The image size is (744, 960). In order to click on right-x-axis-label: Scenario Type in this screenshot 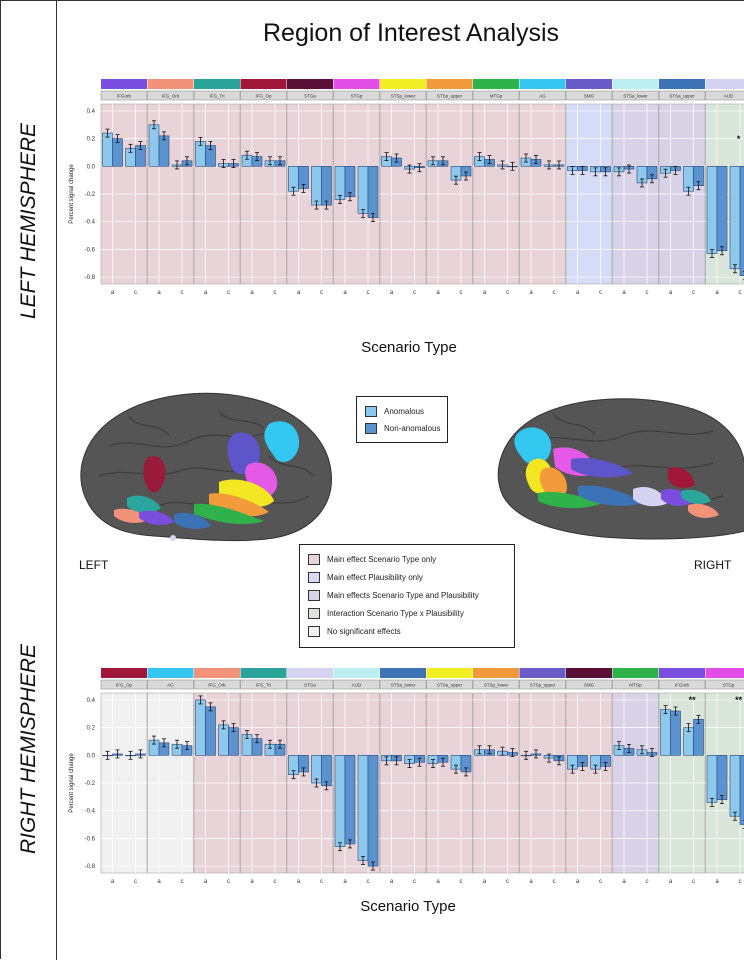, I will do `click(408, 906)`.